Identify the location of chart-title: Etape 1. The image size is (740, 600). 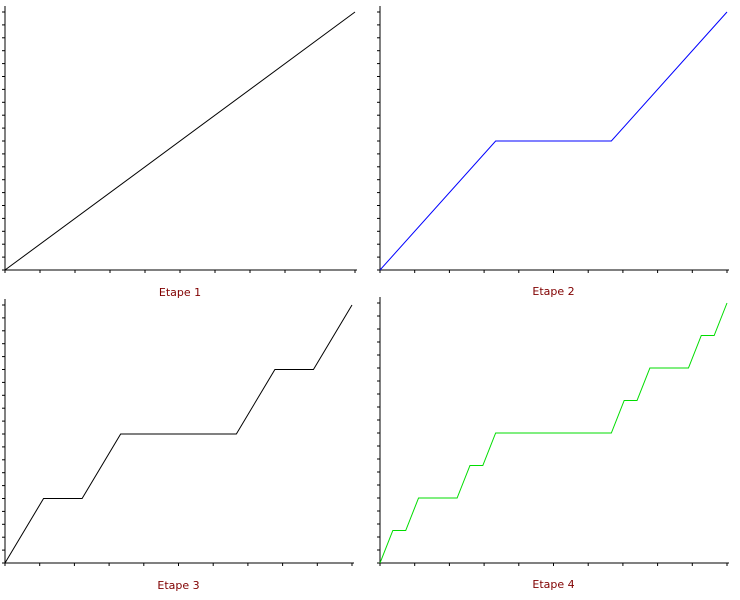
(180, 292).